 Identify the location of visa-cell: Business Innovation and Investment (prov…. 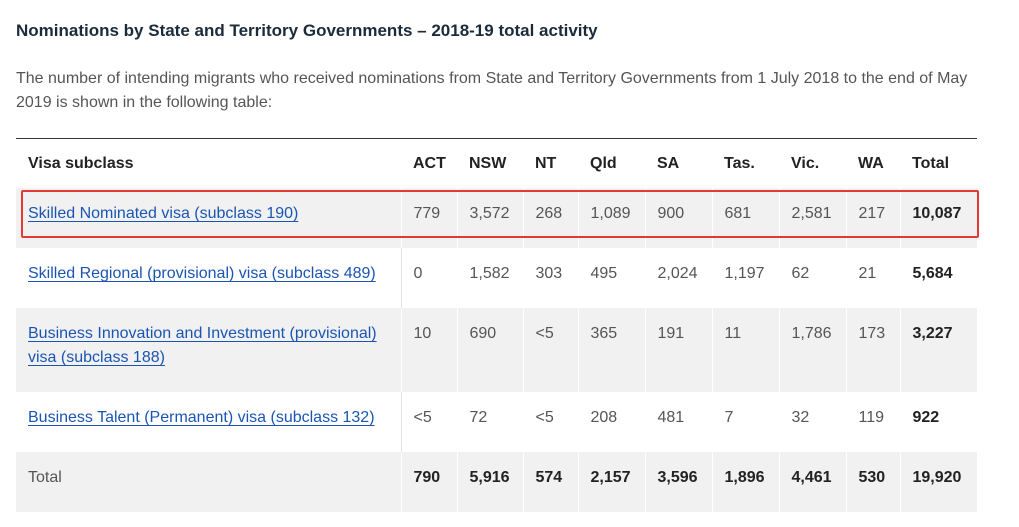
(209, 350).